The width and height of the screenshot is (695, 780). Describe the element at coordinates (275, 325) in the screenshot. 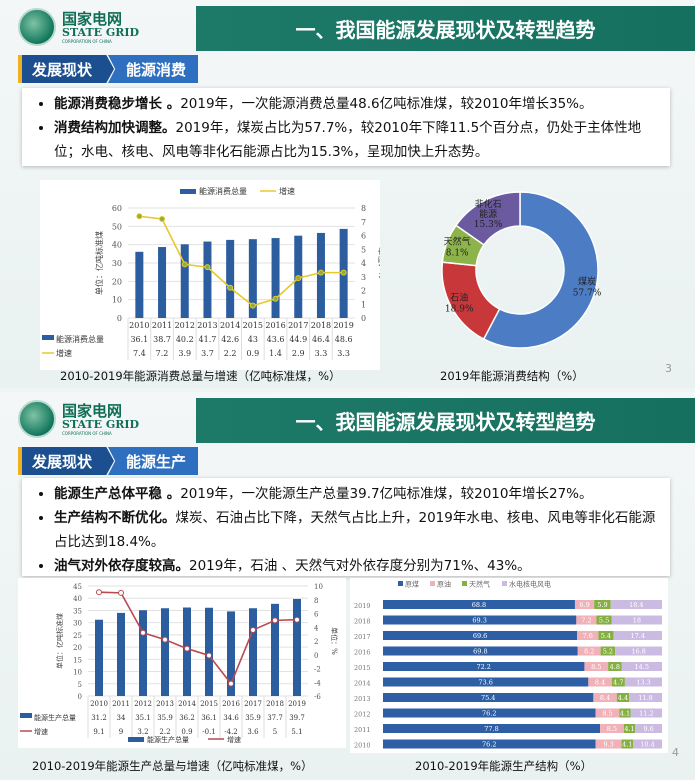

I see `x-tick-label: 2016` at that location.